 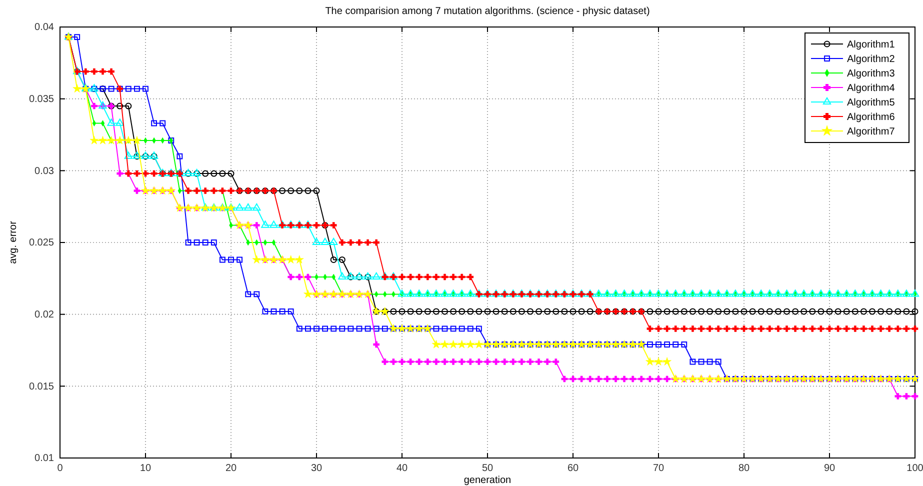 What do you see at coordinates (488, 480) in the screenshot?
I see `x-axis-title: generation` at bounding box center [488, 480].